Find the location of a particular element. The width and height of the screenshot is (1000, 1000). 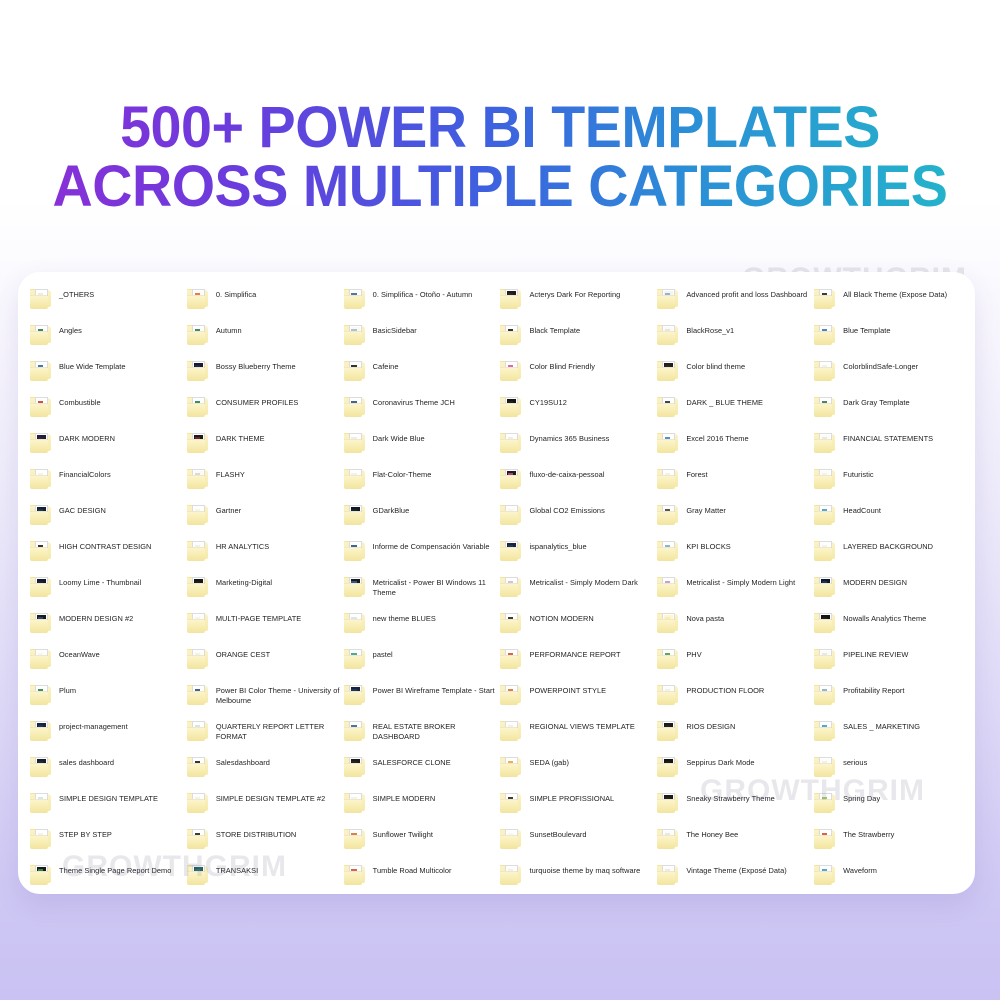

folder-item: OceanWave is located at coordinates (108, 662).